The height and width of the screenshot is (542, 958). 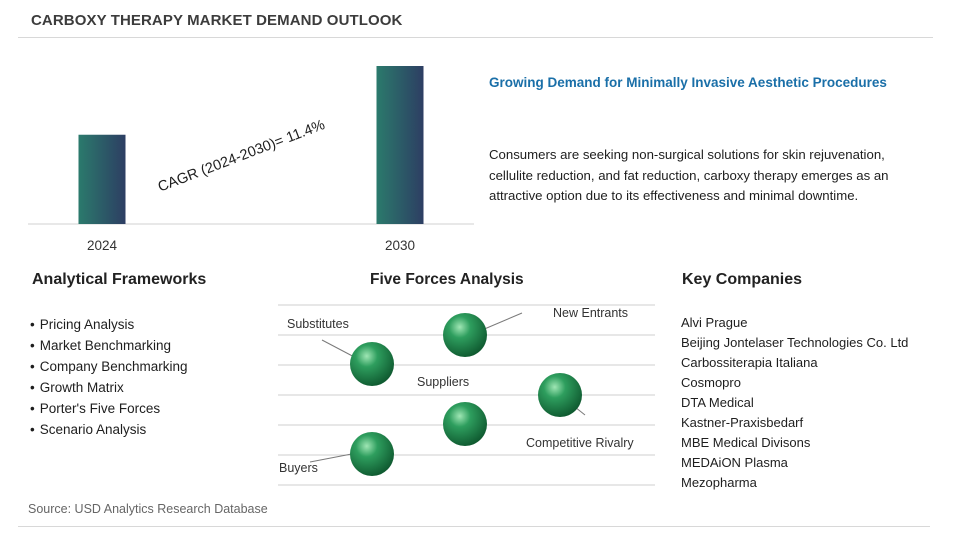 What do you see at coordinates (711, 382) in the screenshot?
I see `list-item: Cosmopro` at bounding box center [711, 382].